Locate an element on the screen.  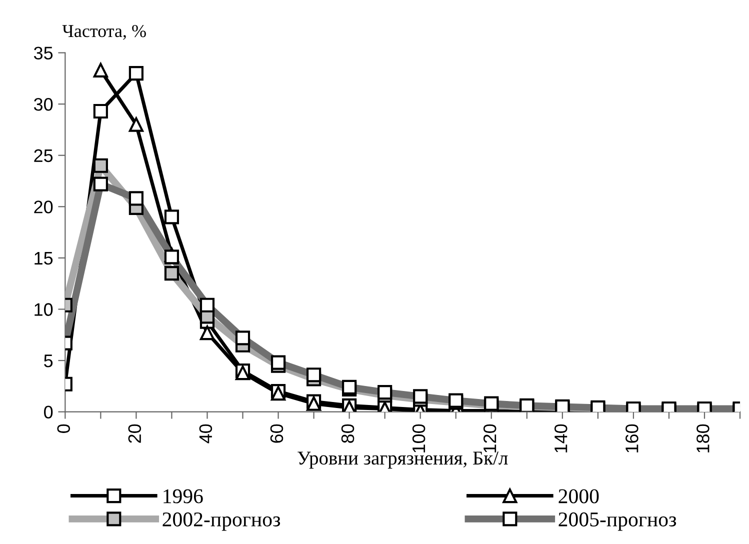
y-tick-label: 20 is located at coordinates (43, 207).